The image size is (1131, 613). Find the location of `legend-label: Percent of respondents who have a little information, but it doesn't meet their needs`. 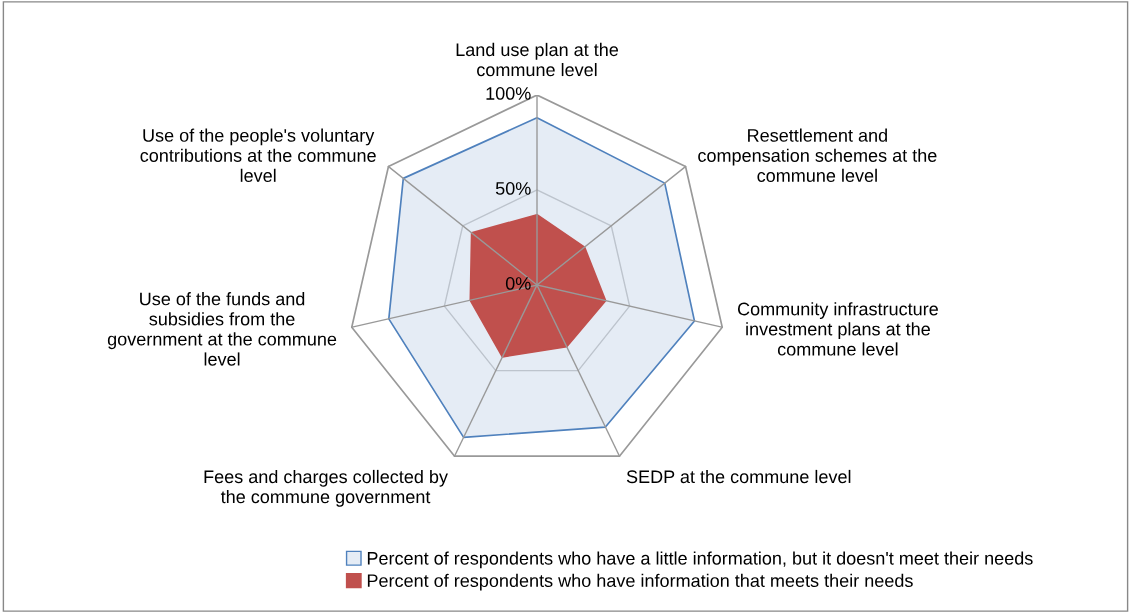

legend-label: Percent of respondents who have a little information, but it doesn't meet their needs is located at coordinates (700, 560).